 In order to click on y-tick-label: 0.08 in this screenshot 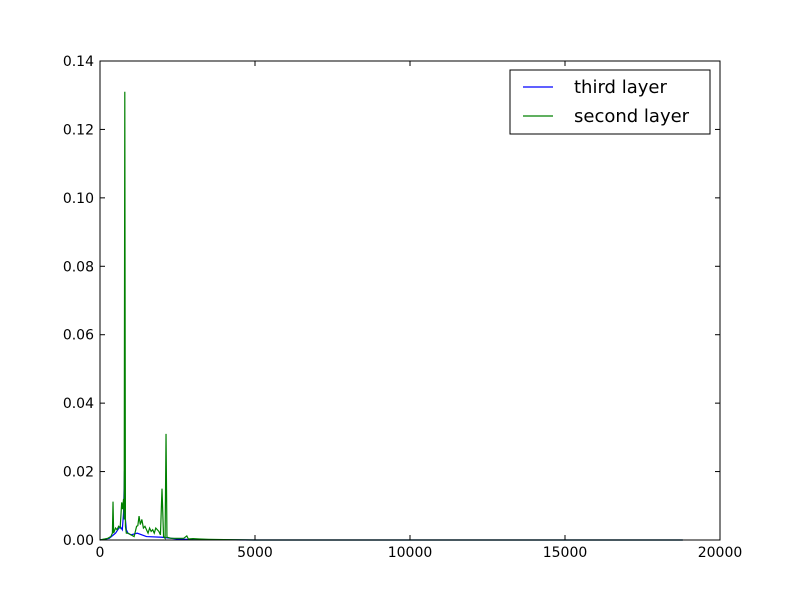, I will do `click(78, 267)`.